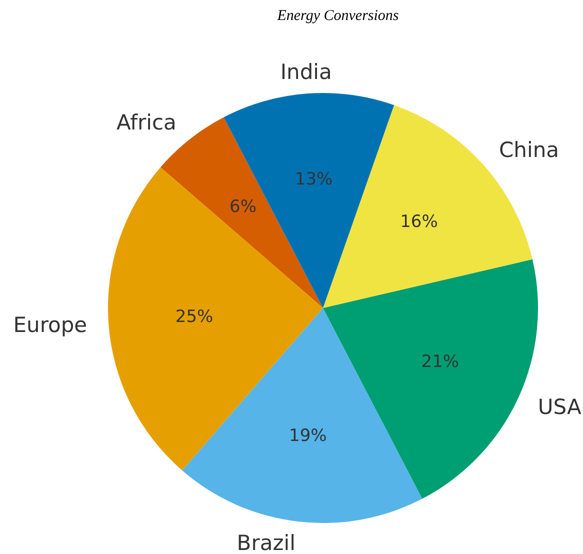 The image size is (583, 554). What do you see at coordinates (50, 324) in the screenshot?
I see `slice-label: Europe` at bounding box center [50, 324].